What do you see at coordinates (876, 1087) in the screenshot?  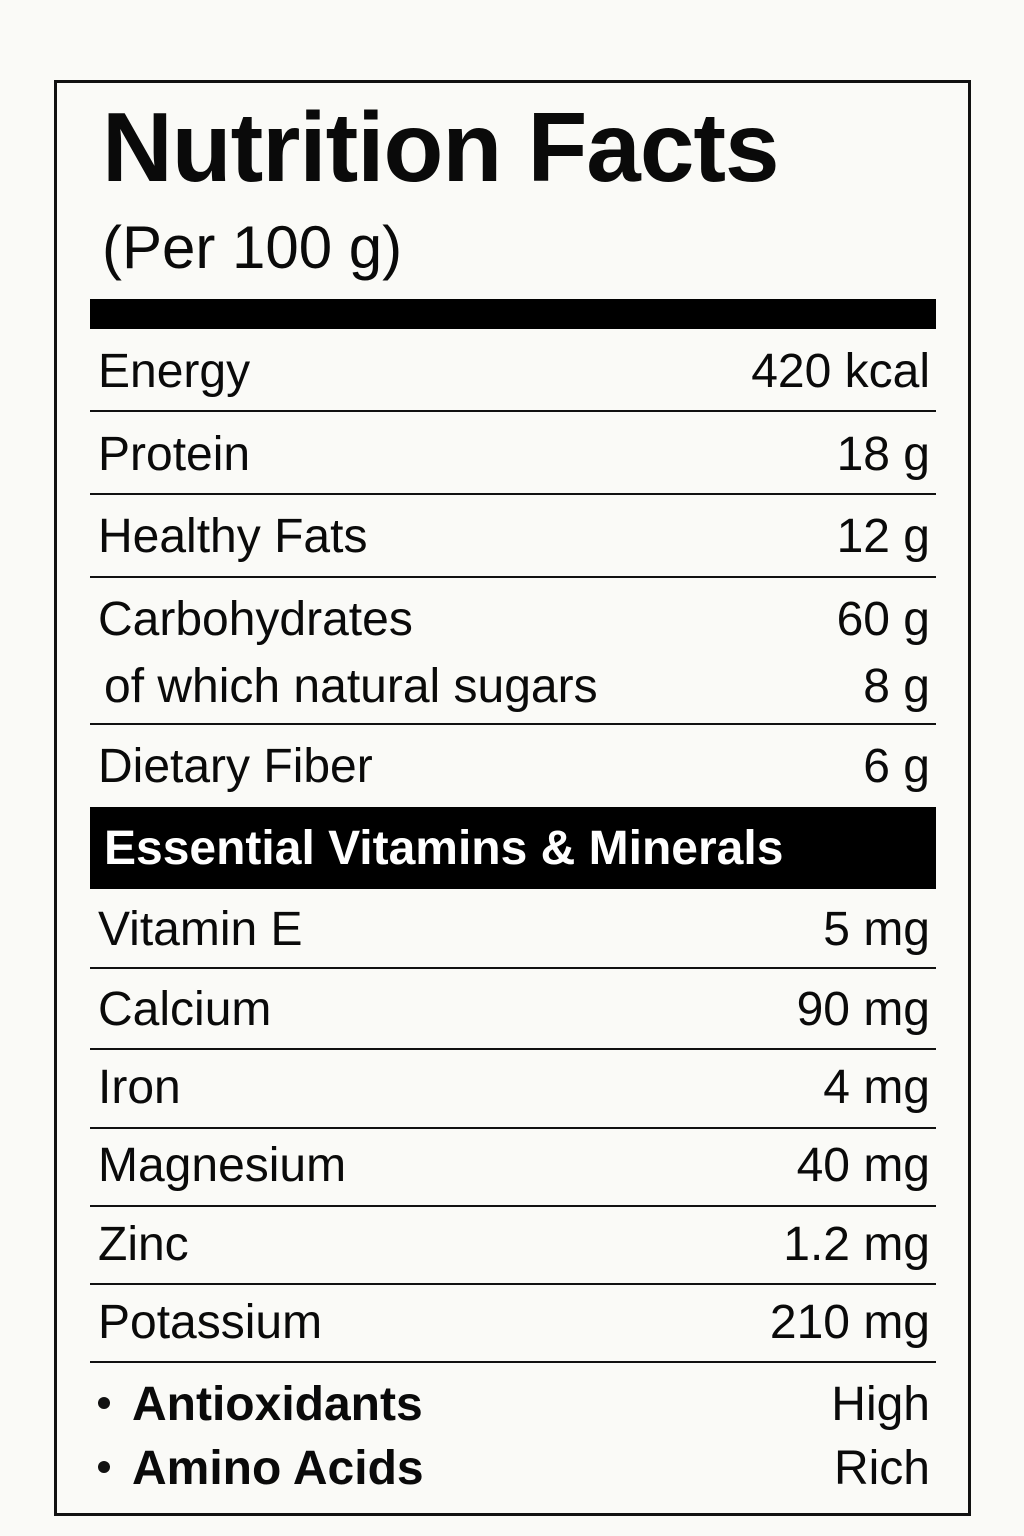 I see `mineral-value: 4 mg` at bounding box center [876, 1087].